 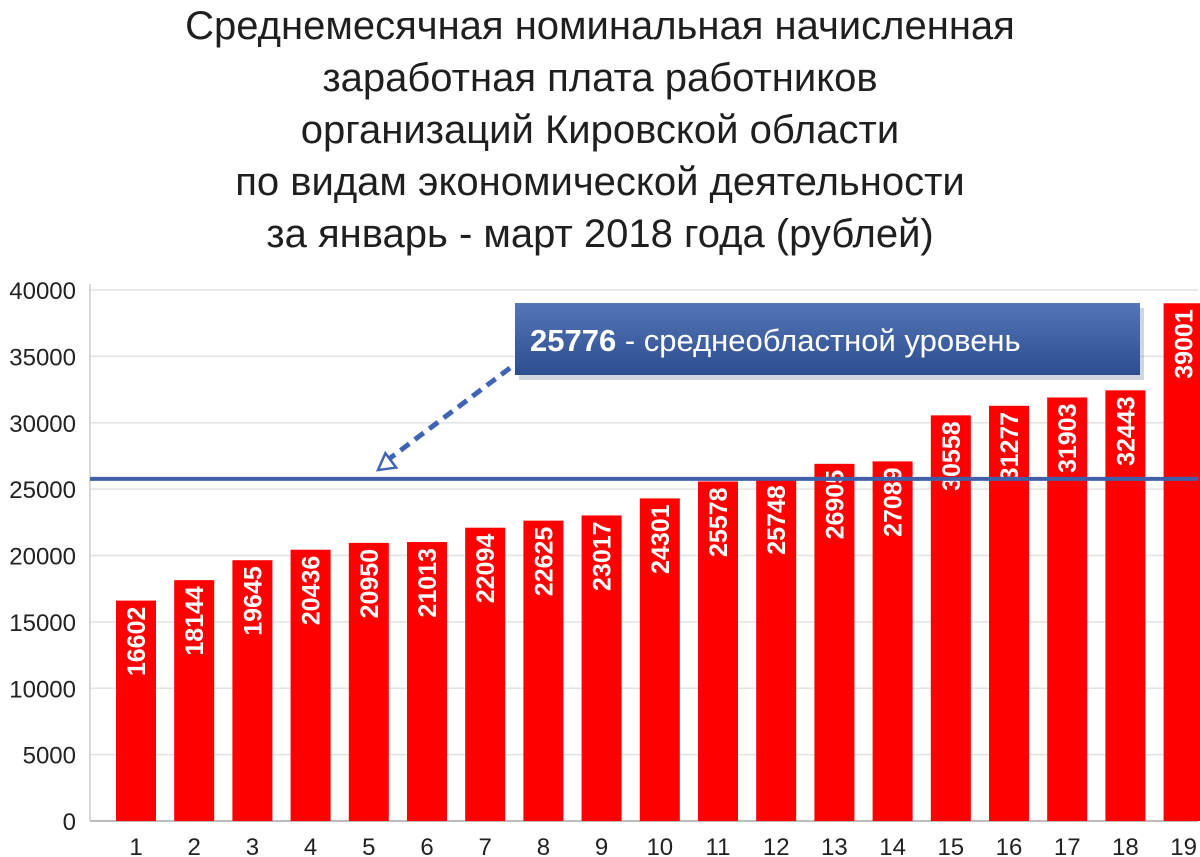 What do you see at coordinates (600, 234) in the screenshot?
I see `chart-title-line: за январь - март 2018 года (рублей)` at bounding box center [600, 234].